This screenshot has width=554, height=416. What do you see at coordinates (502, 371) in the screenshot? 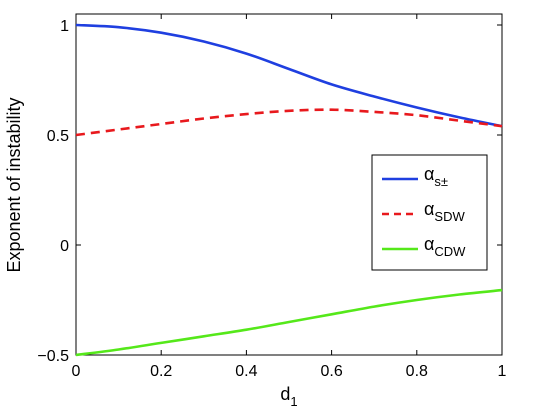
I see `x-tick-label: 1` at bounding box center [502, 371].